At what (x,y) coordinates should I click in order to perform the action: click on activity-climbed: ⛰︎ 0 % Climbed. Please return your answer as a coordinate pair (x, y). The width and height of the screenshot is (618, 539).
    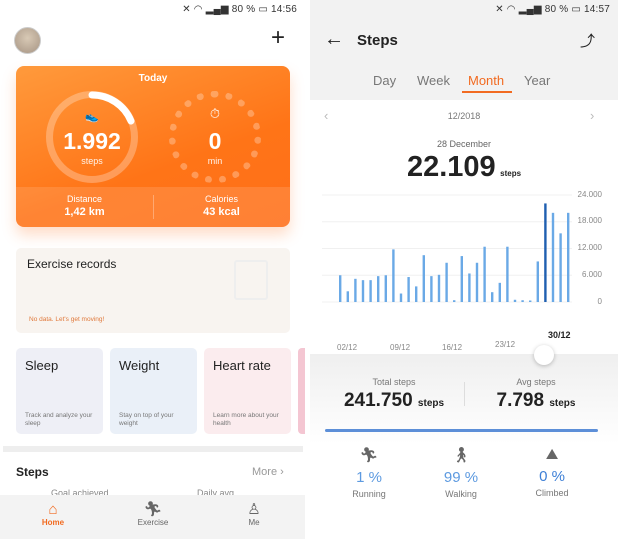
    Looking at the image, I should click on (552, 472).